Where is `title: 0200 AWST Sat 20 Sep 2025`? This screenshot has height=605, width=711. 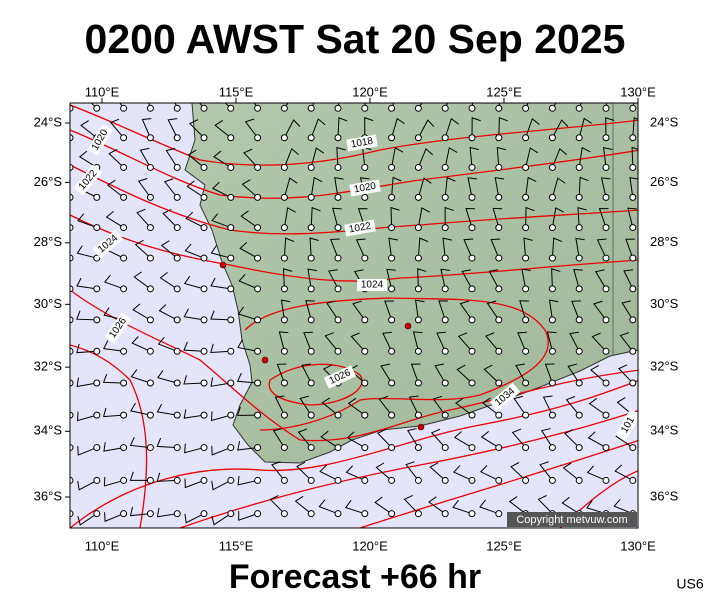 title: 0200 AWST Sat 20 Sep 2025 is located at coordinates (355, 39).